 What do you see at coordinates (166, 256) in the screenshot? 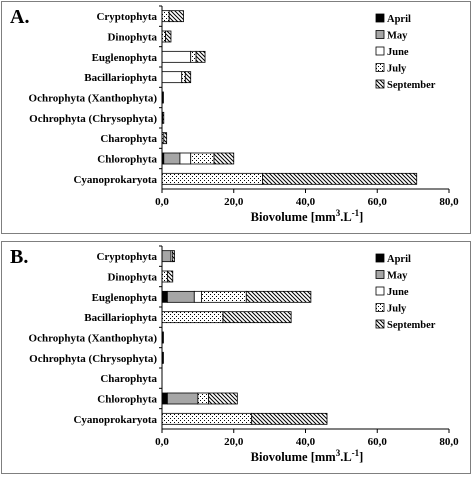
I see `bar-cryptophyta-may` at bounding box center [166, 256].